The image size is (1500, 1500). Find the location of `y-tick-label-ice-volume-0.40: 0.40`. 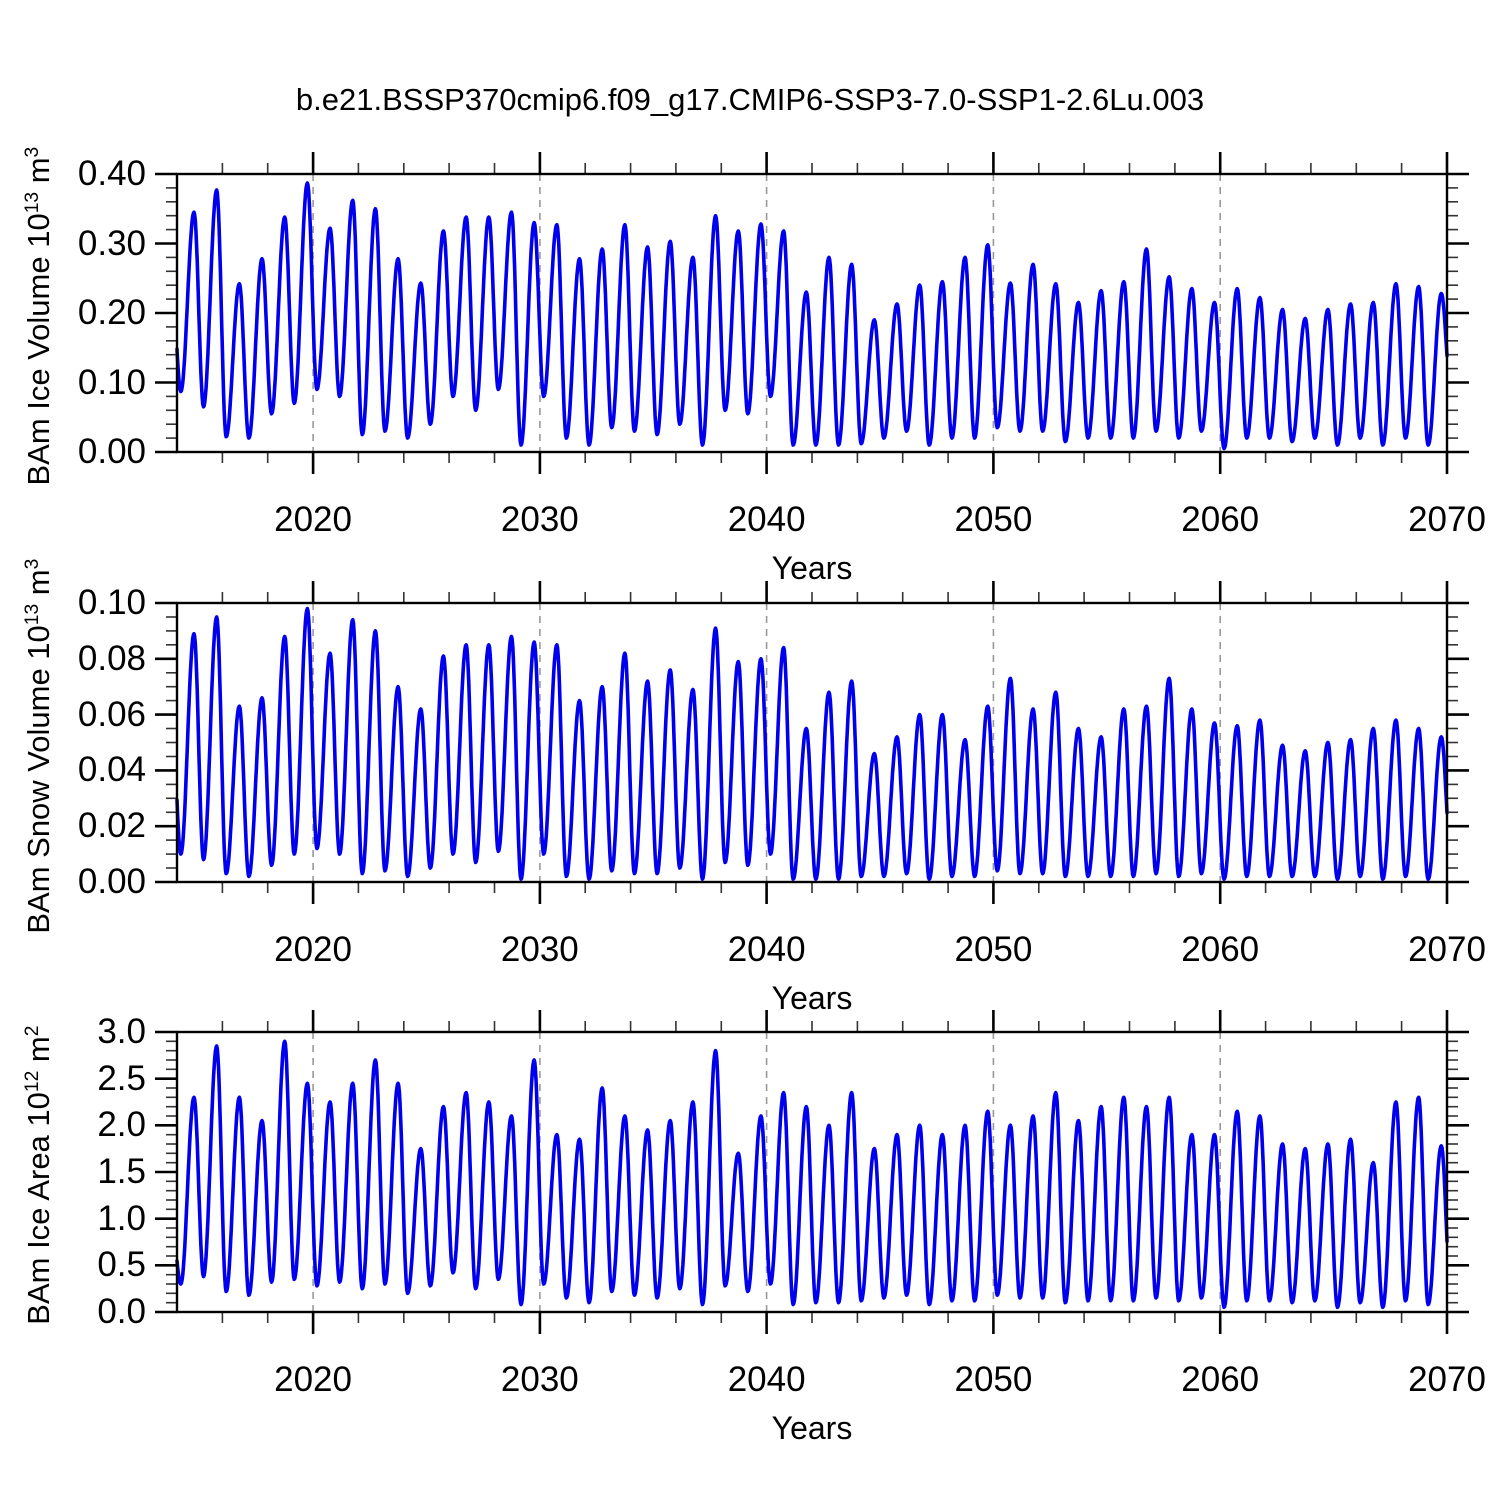

y-tick-label-ice-volume-0.40: 0.40 is located at coordinates (111, 173).